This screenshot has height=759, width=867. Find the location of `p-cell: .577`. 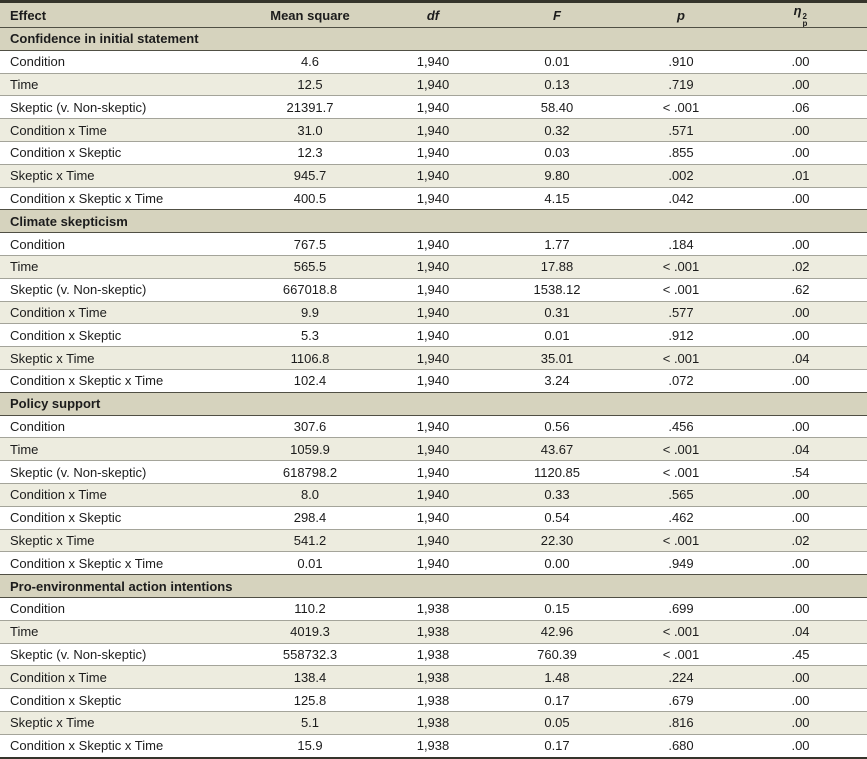

p-cell: .577 is located at coordinates (681, 313).